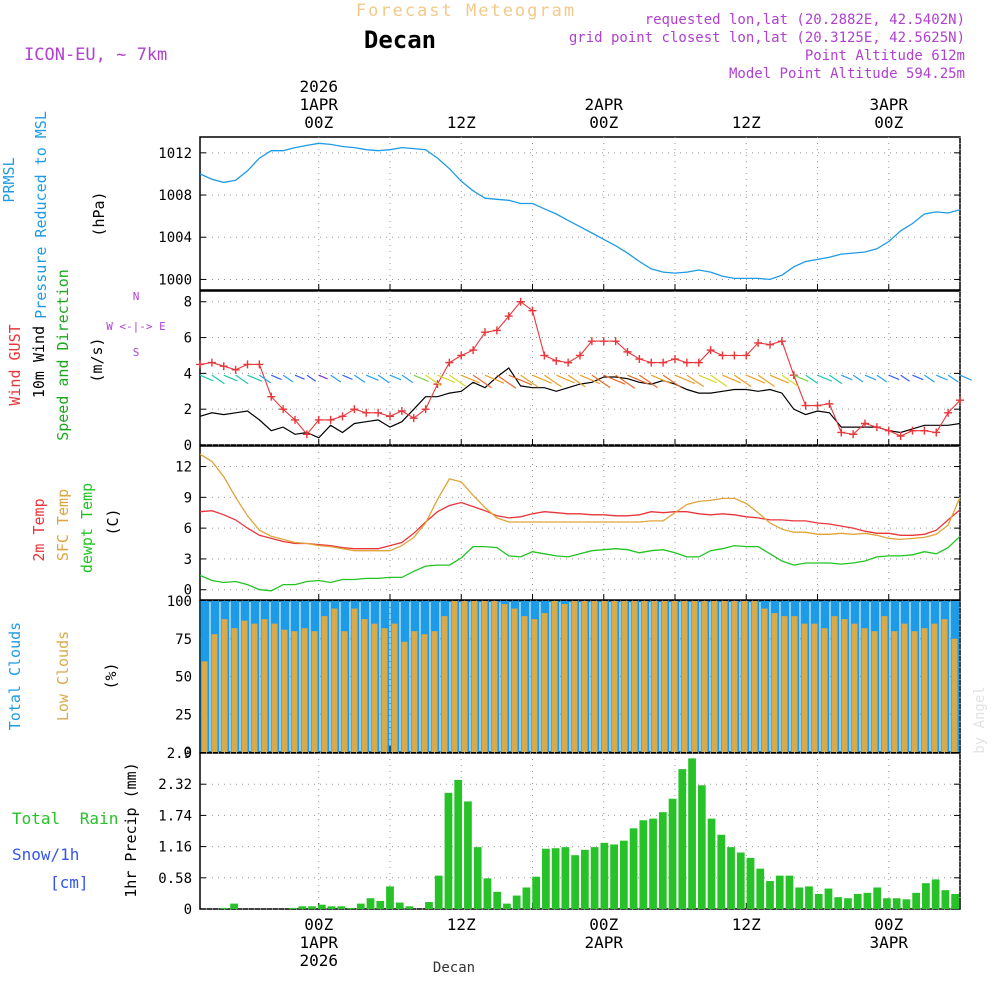  Describe the element at coordinates (188, 339) in the screenshot. I see `wind-ytick-label: 6` at that location.